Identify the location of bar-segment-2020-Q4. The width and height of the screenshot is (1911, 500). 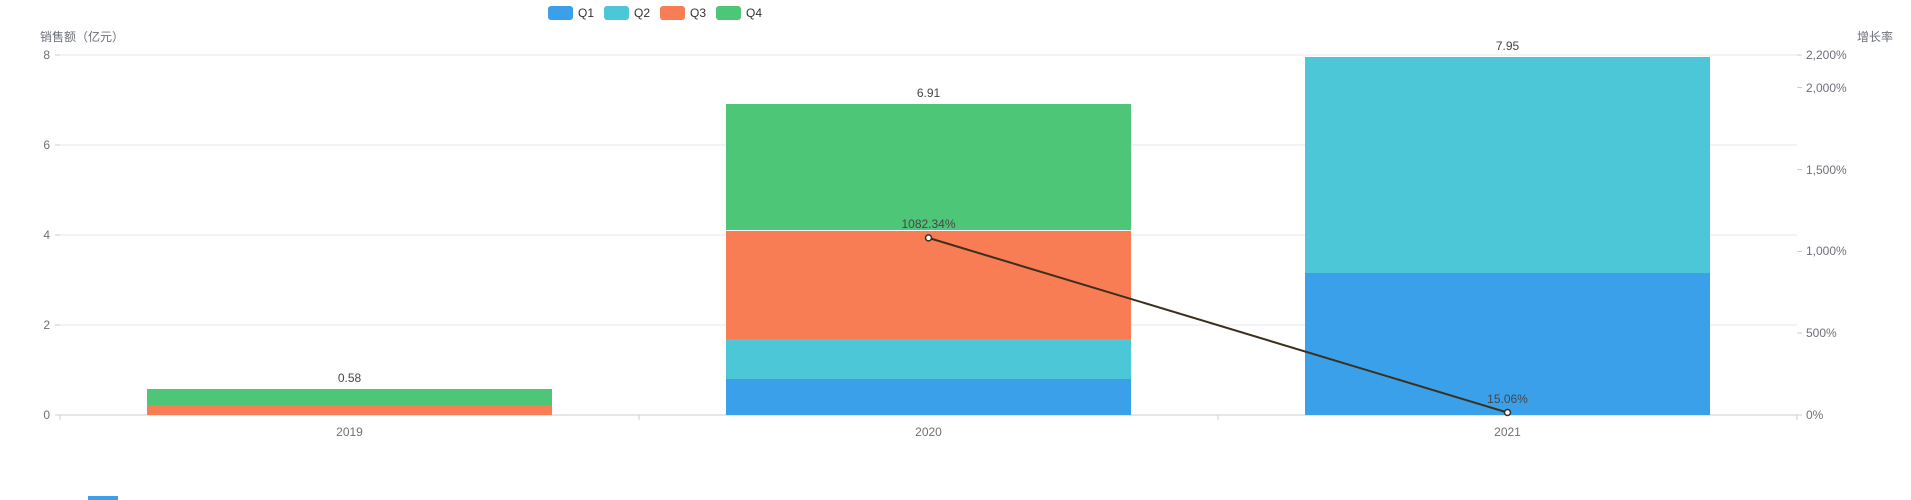
(928, 167).